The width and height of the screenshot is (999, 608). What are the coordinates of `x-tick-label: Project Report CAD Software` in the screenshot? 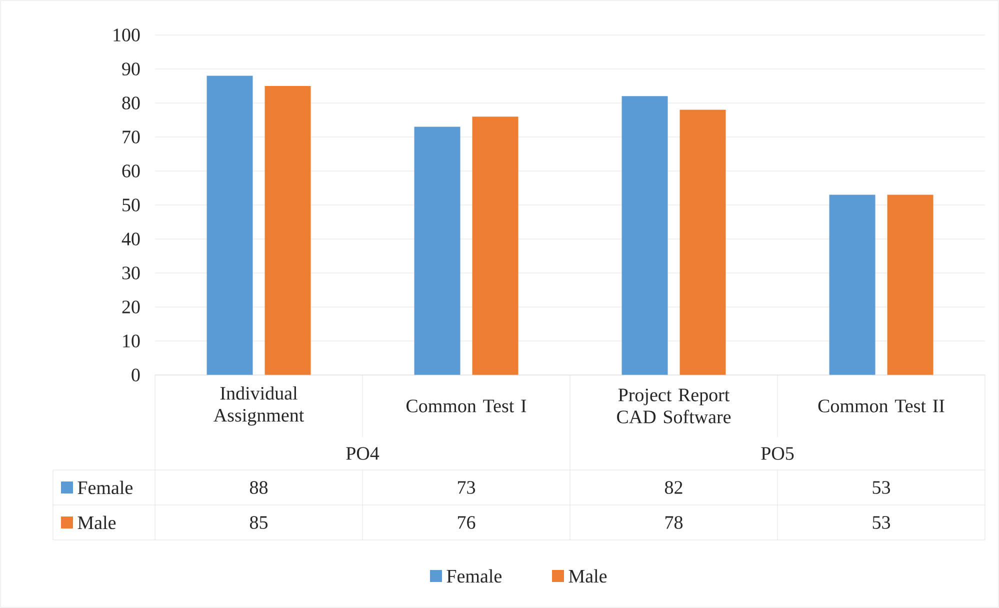 It's located at (674, 406).